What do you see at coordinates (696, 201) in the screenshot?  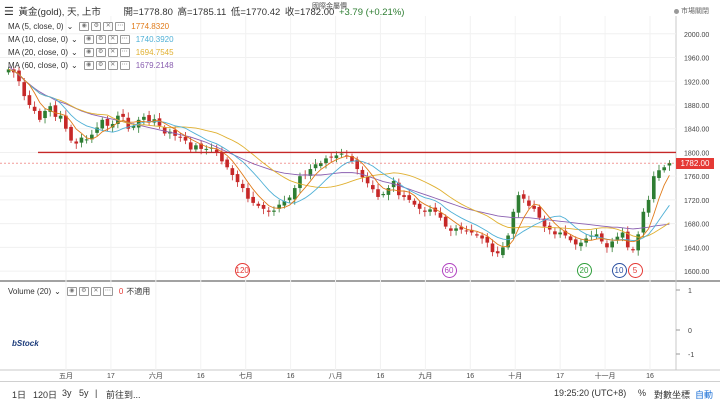 I see `price-tick-label: 1720.00` at bounding box center [696, 201].